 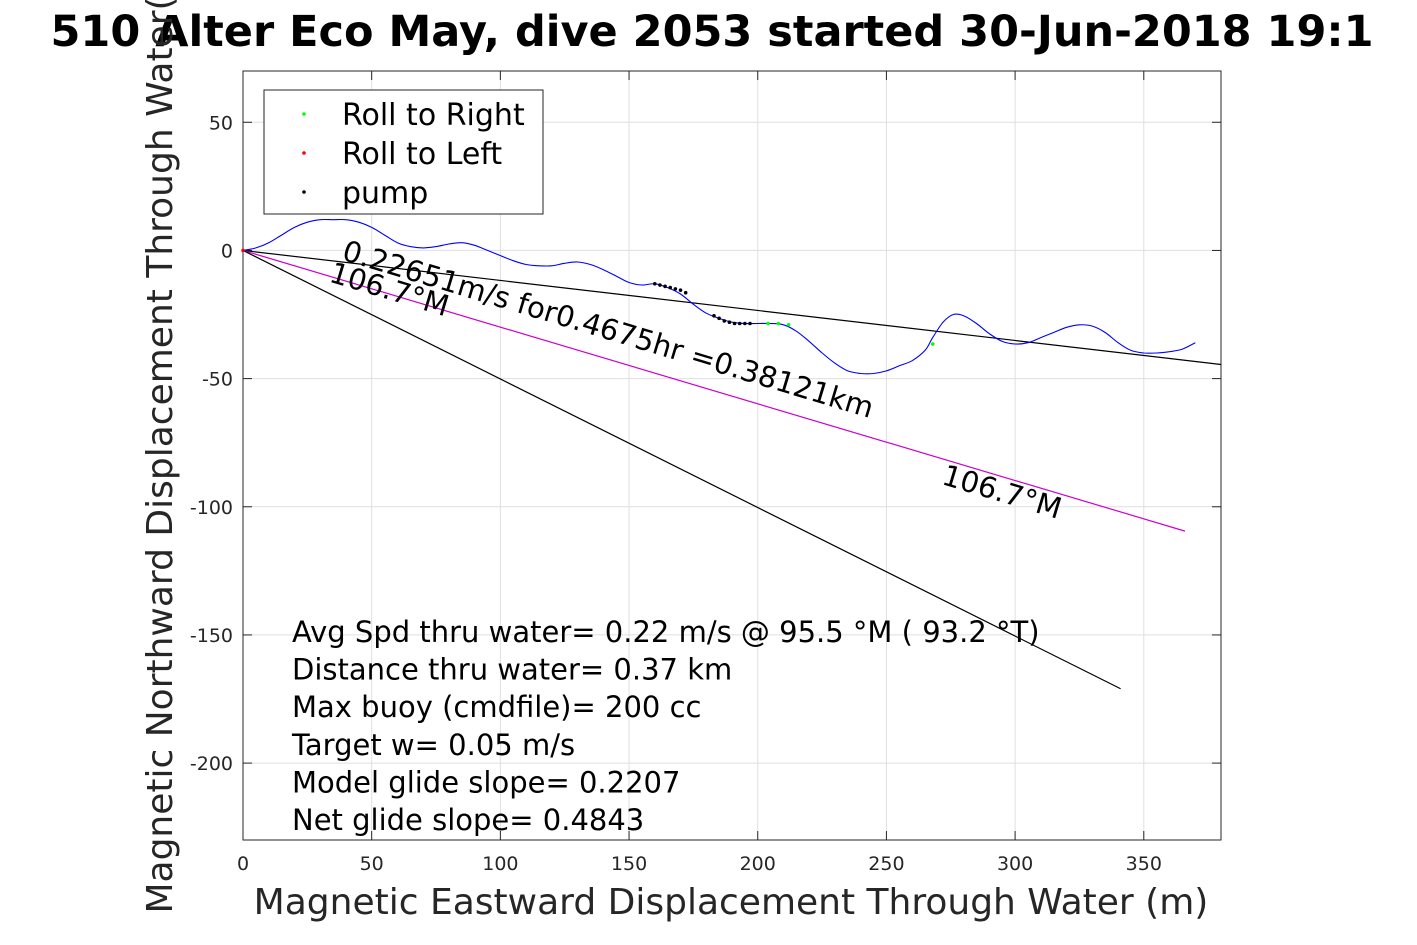 What do you see at coordinates (211, 508) in the screenshot?
I see `y-tick-label: -100` at bounding box center [211, 508].